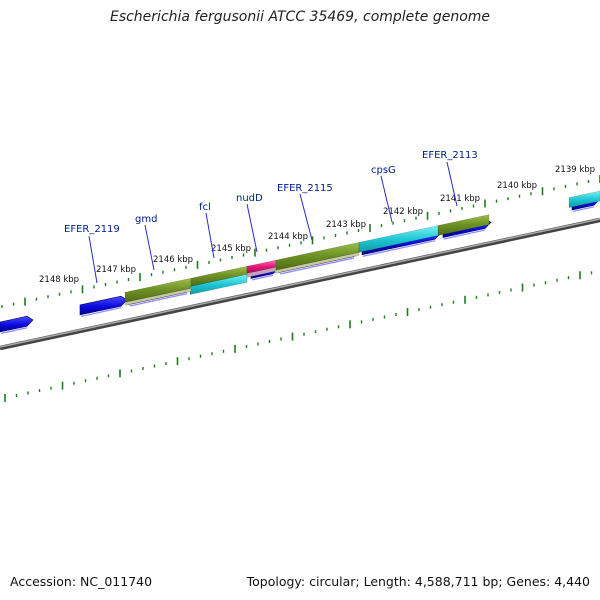 Image resolution: width=600 pixels, height=600 pixels. I want to click on tick-label-2140: 2140 kbp, so click(517, 186).